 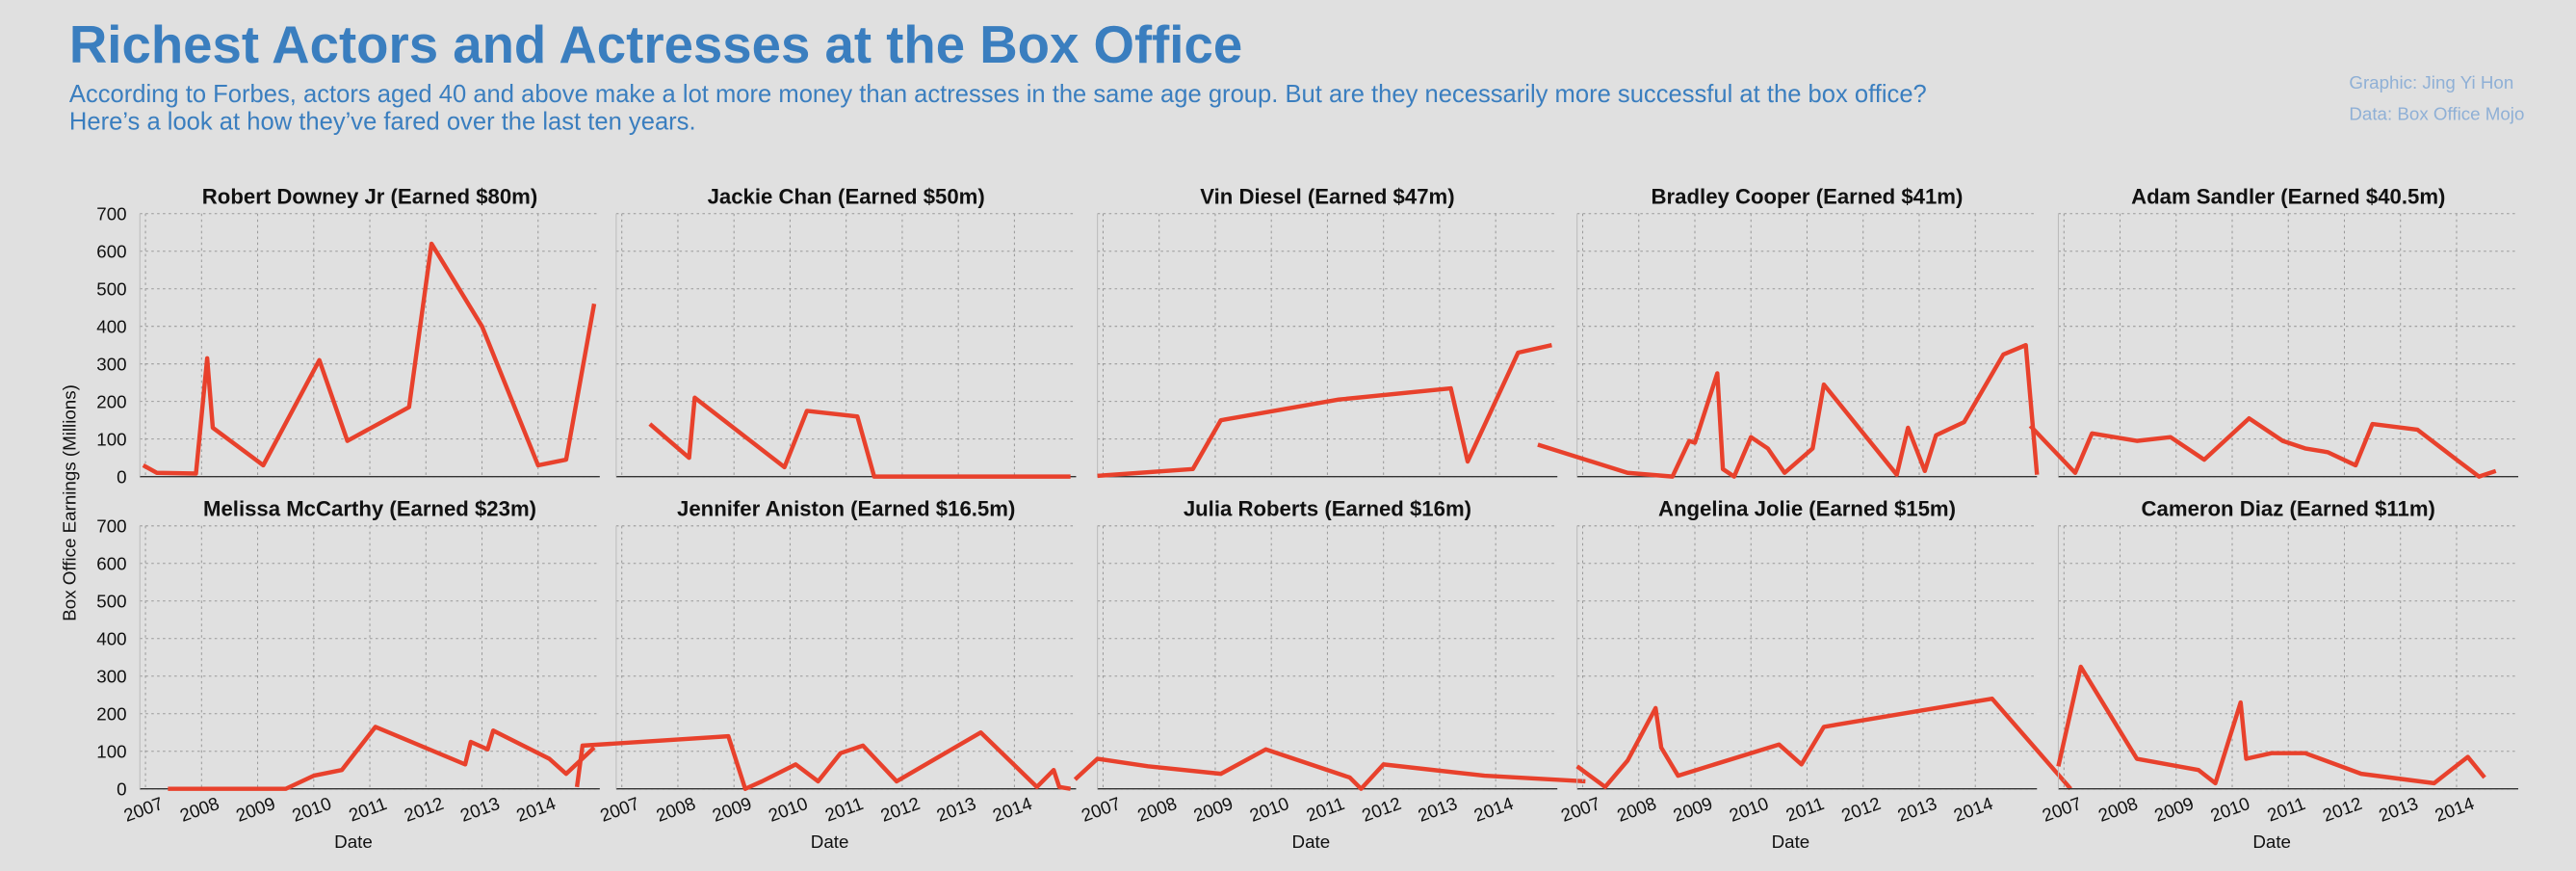 I want to click on panel-title: Cameron Diaz (Earned $11m), so click(x=2288, y=509).